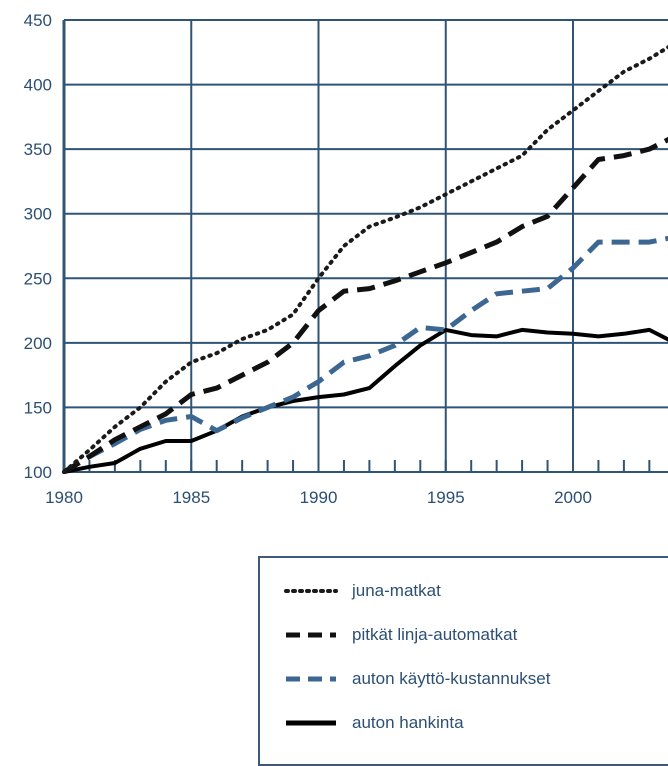  What do you see at coordinates (38, 343) in the screenshot?
I see `y-tick-label: 200` at bounding box center [38, 343].